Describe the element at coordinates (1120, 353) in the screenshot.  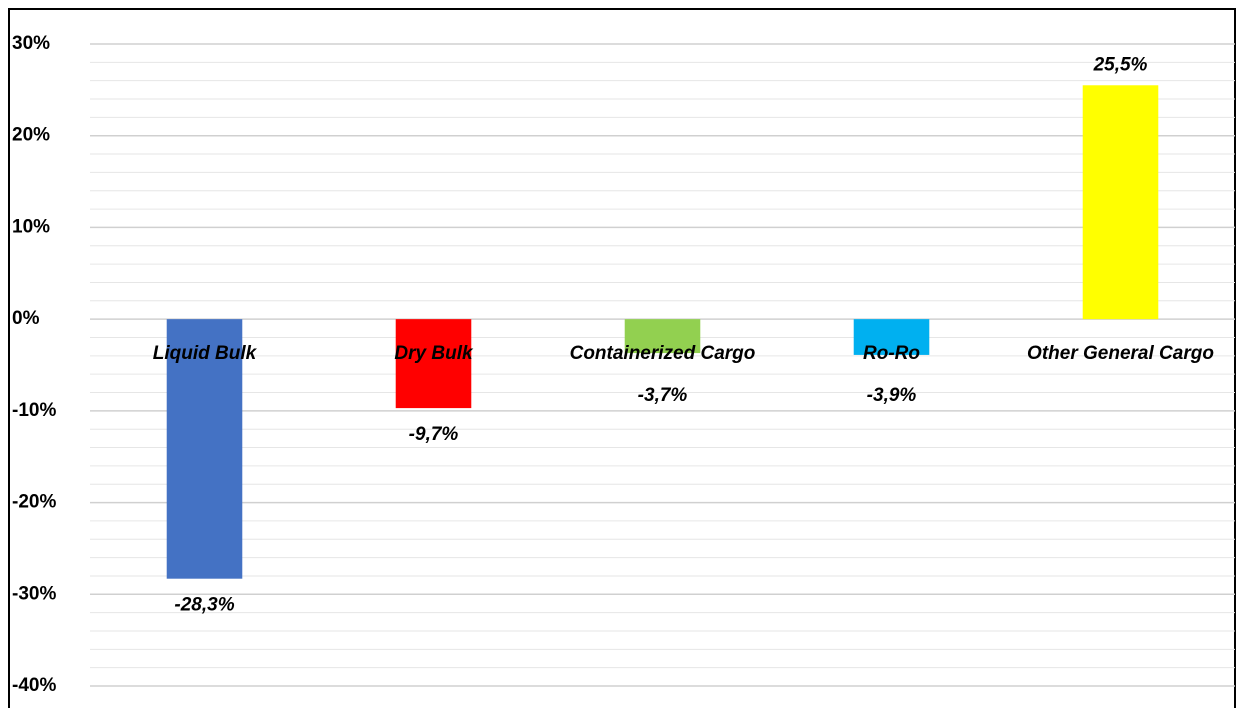
I see `x-tick-label: Other General Cargo` at that location.